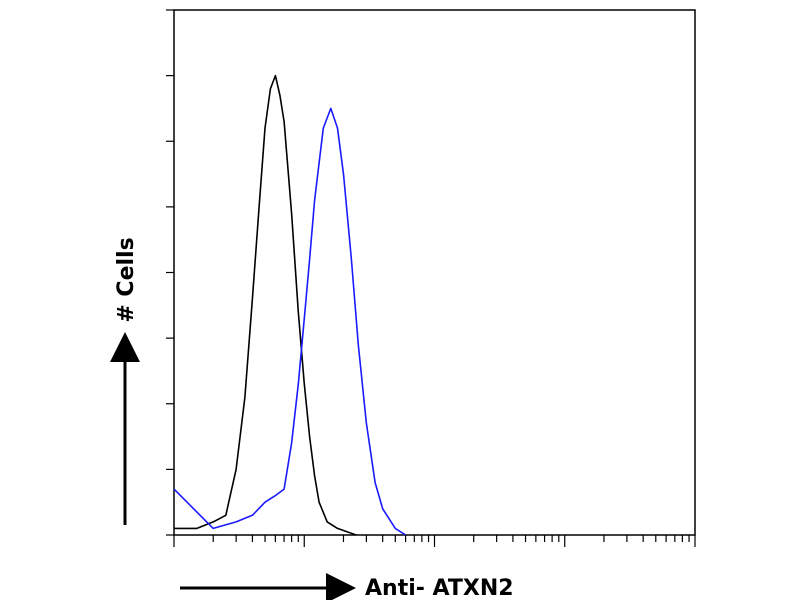 The height and width of the screenshot is (600, 800). I want to click on y-axis-label: # Cells, so click(126, 279).